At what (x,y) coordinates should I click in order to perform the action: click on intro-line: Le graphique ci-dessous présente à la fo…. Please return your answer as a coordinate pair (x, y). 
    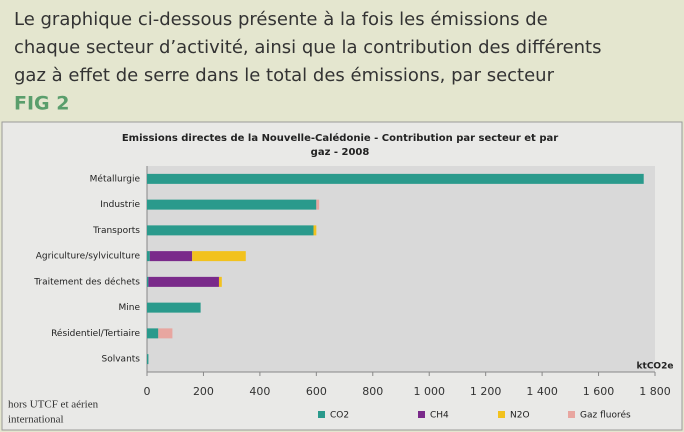
    Looking at the image, I should click on (281, 19).